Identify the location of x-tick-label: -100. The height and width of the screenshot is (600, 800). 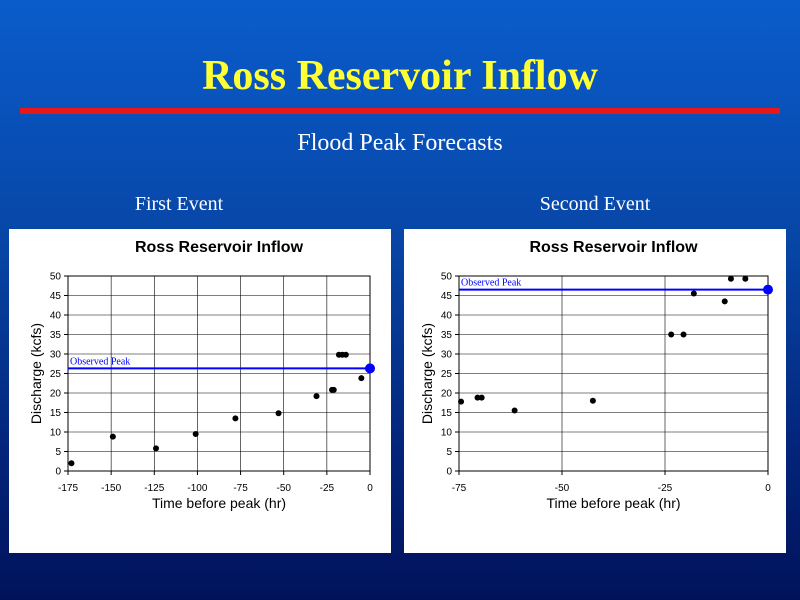
(197, 488).